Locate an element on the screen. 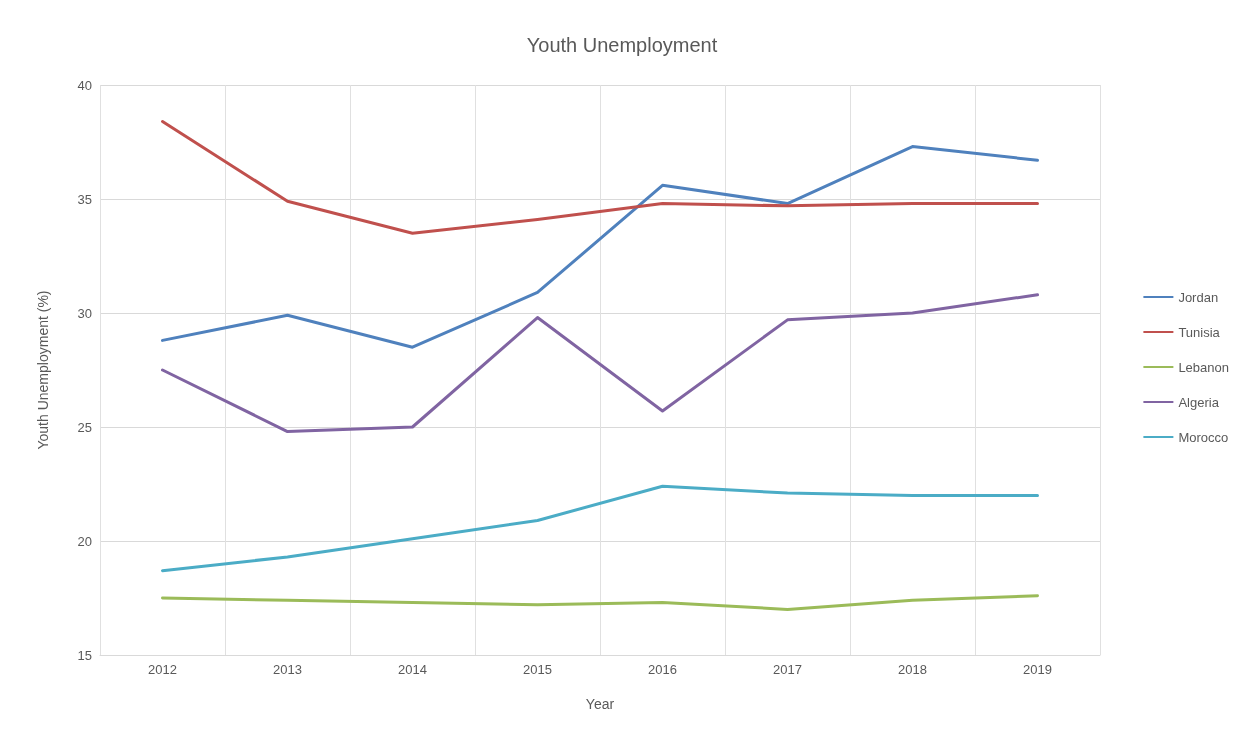 The image size is (1244, 734). legend-label: Lebanon is located at coordinates (1204, 367).